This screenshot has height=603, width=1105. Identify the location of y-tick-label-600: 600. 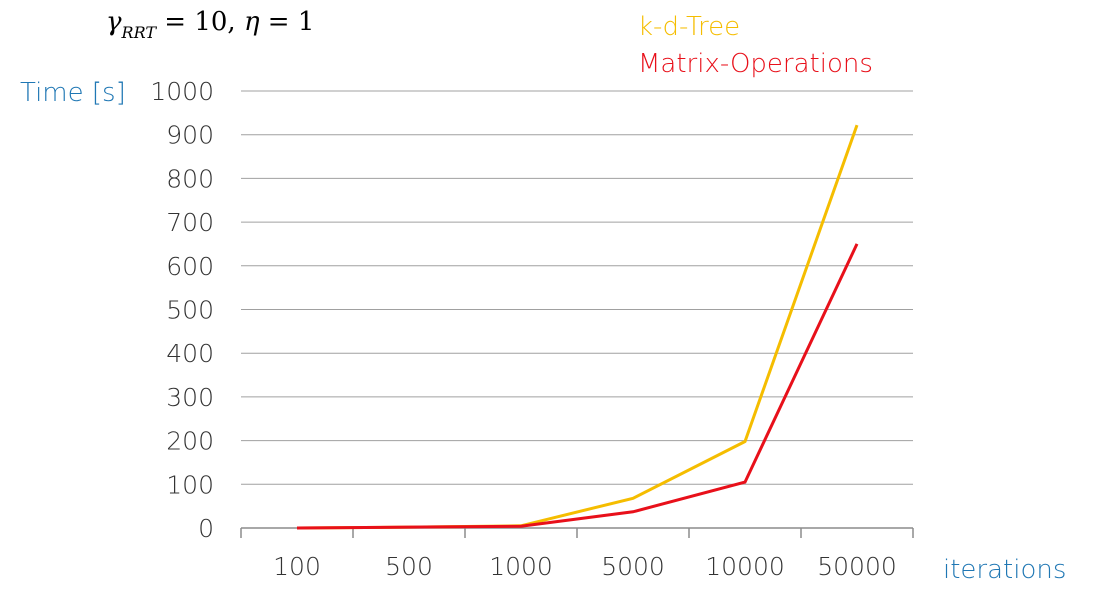
(190, 266).